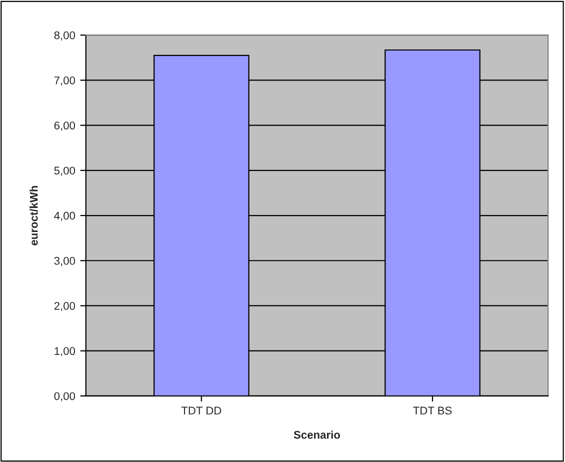 Image resolution: width=565 pixels, height=462 pixels. What do you see at coordinates (65, 81) in the screenshot?
I see `y-tick-label: 7,00` at bounding box center [65, 81].